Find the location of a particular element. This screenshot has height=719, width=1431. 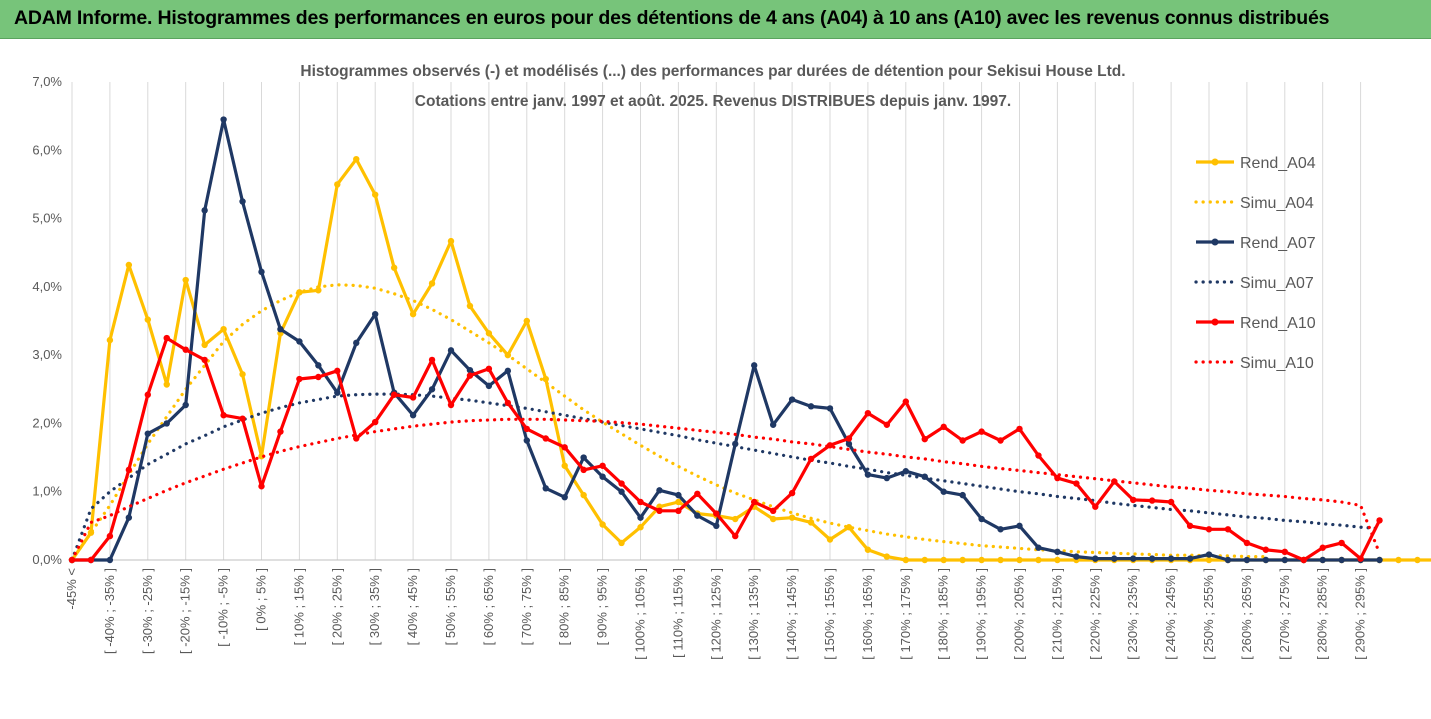

x-tick-label: [ 10% ; 15% ] is located at coordinates (298, 606).